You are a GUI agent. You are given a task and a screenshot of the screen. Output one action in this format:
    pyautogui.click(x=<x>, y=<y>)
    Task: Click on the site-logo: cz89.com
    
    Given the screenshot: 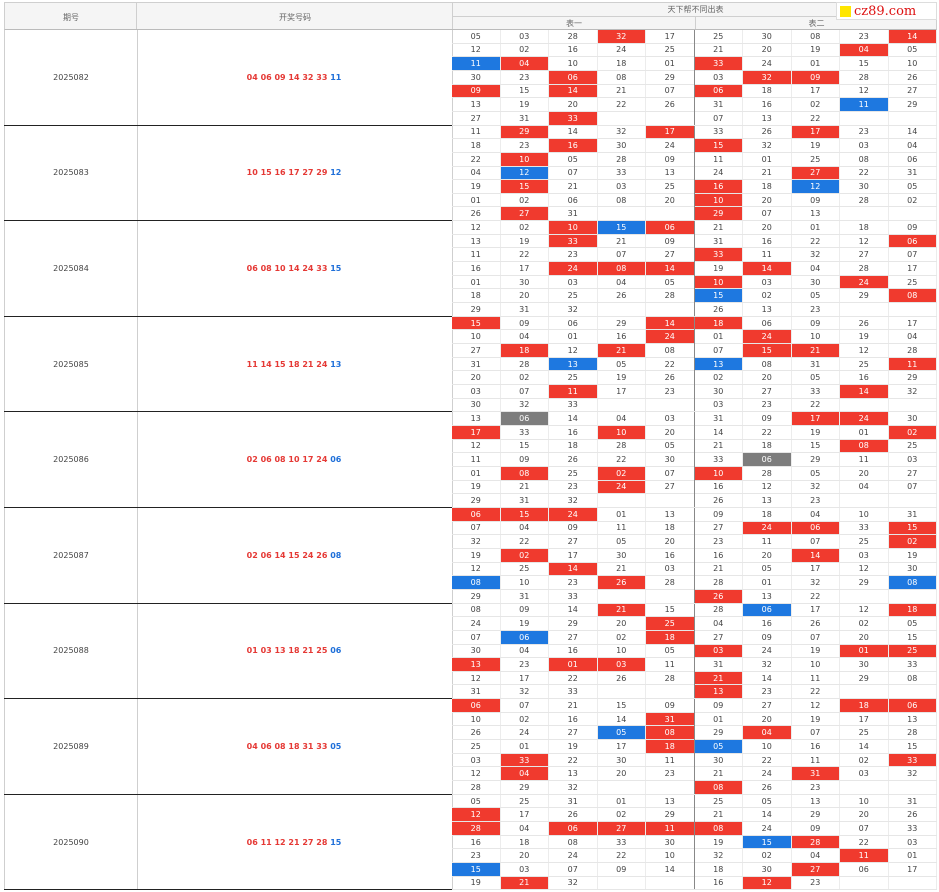 What is the action you would take?
    pyautogui.click(x=886, y=11)
    